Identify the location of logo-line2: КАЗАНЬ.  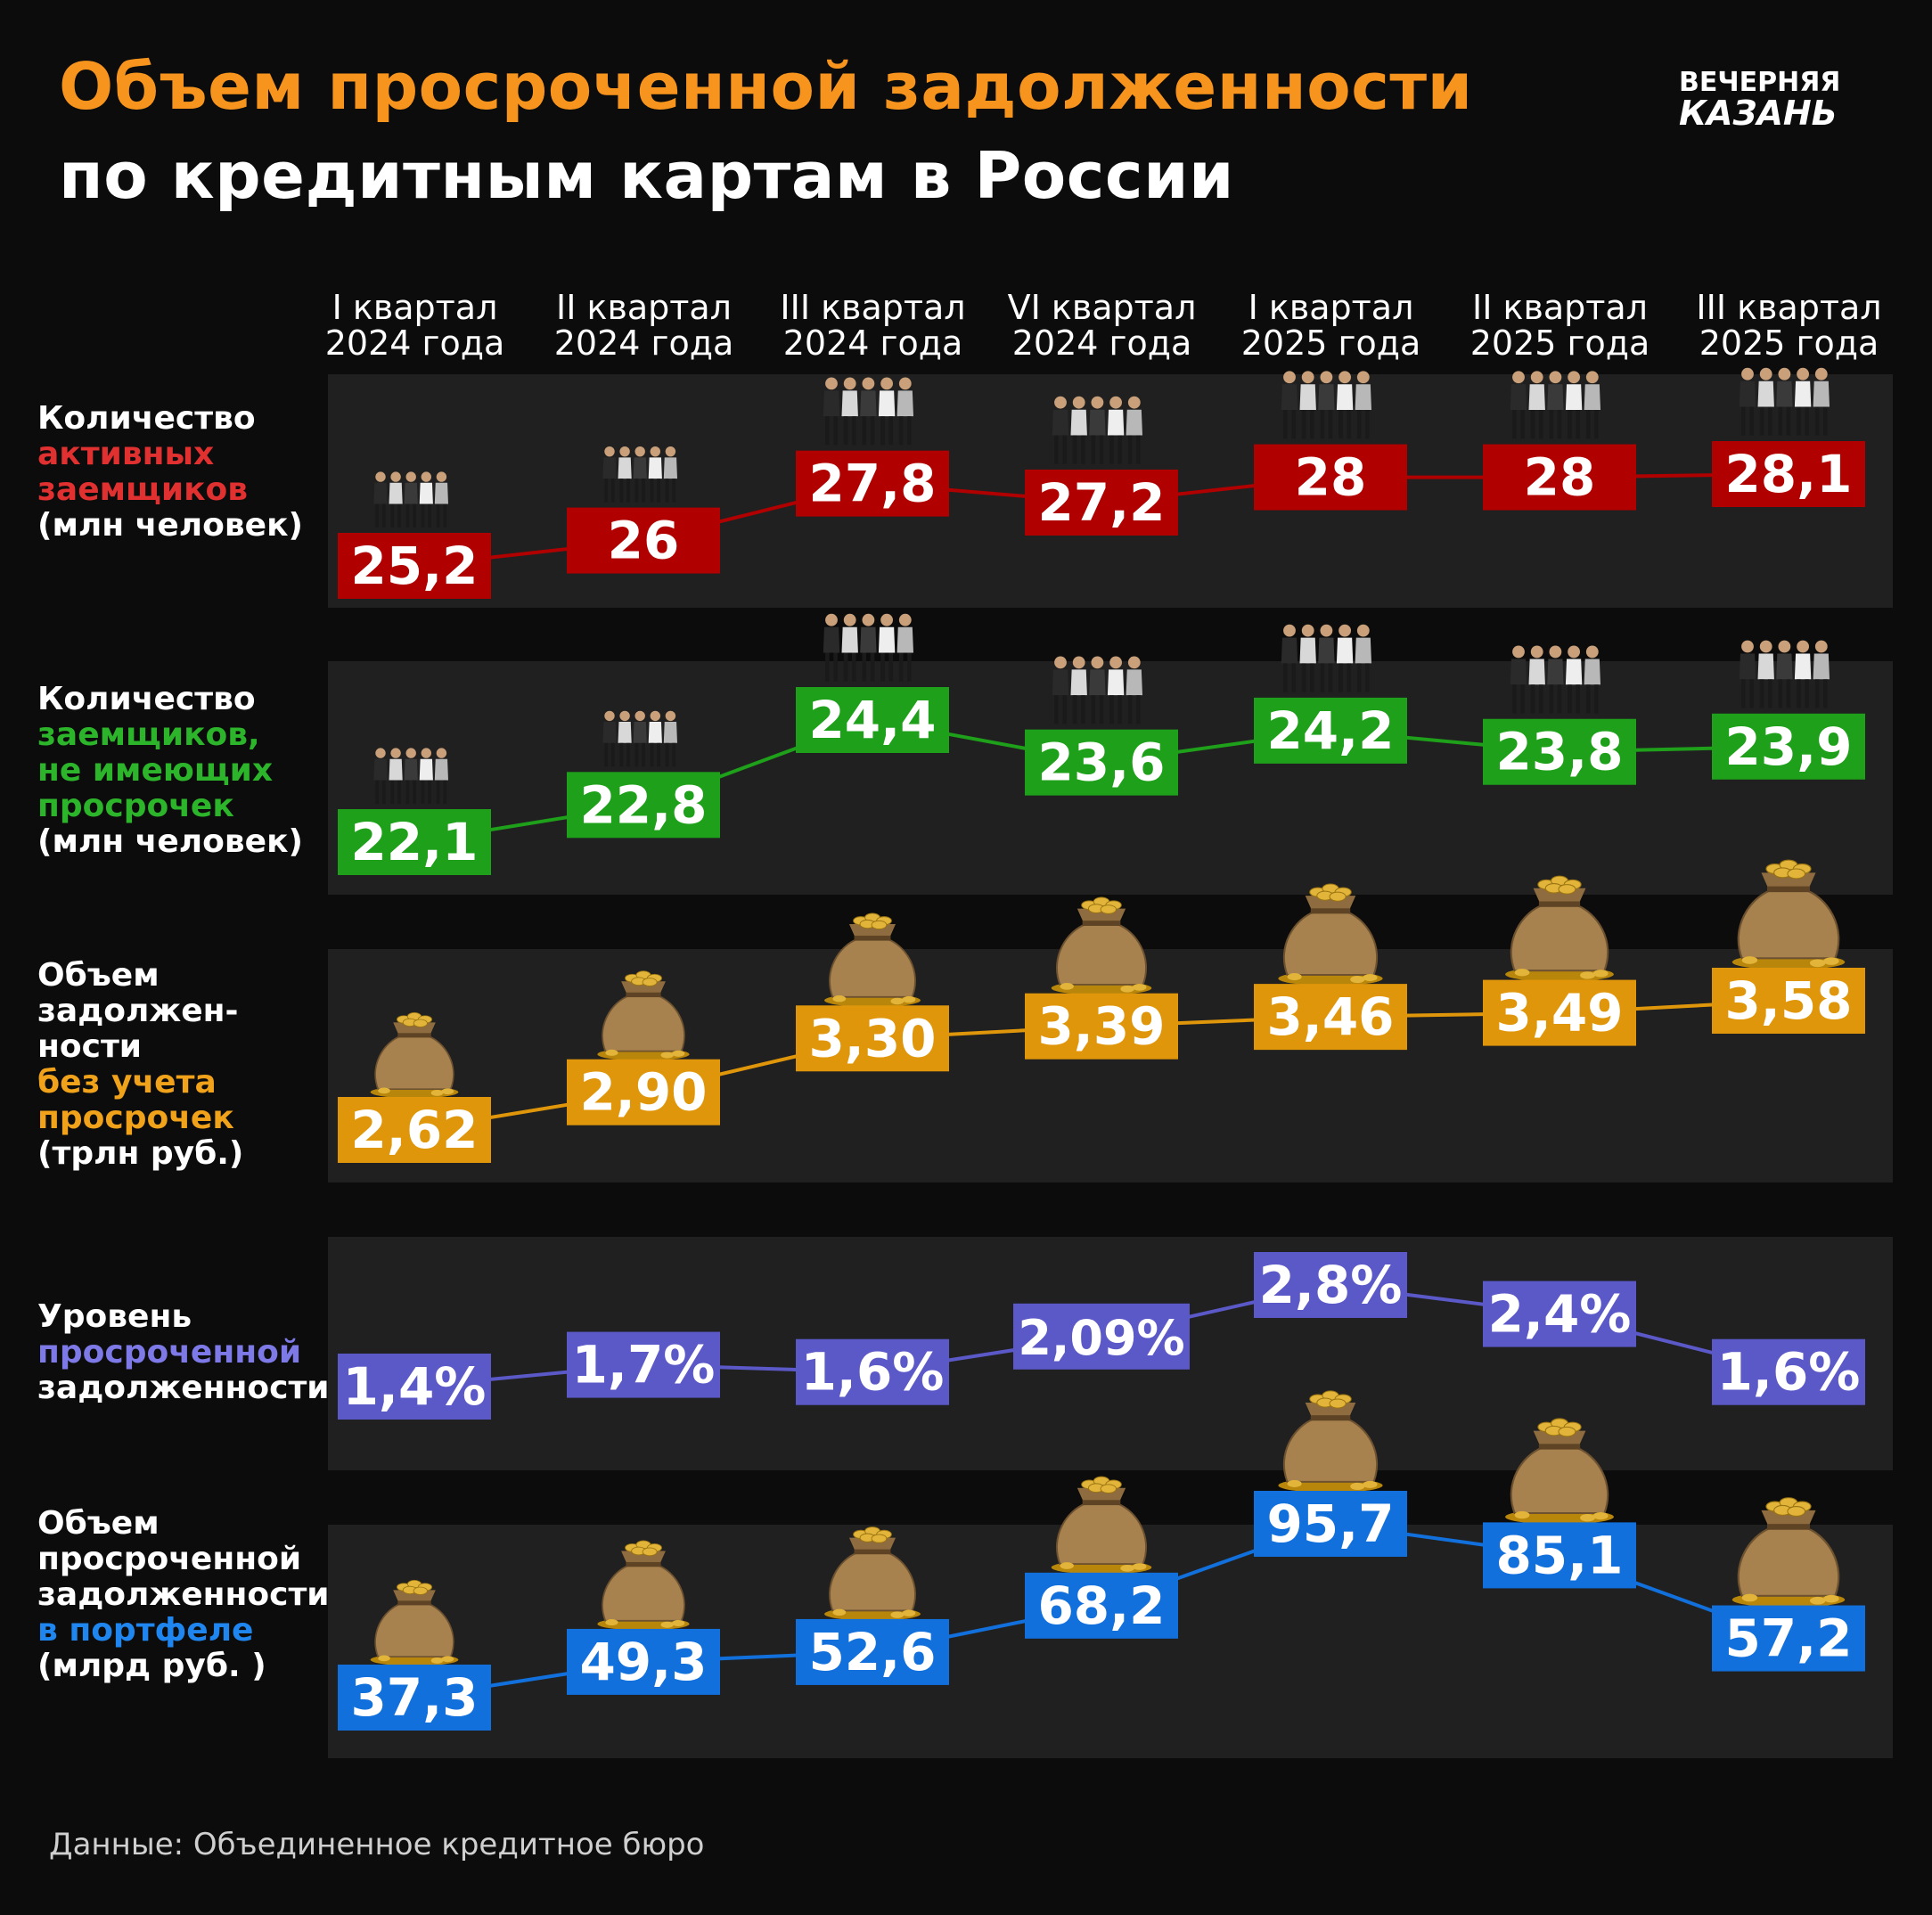
(1758, 113).